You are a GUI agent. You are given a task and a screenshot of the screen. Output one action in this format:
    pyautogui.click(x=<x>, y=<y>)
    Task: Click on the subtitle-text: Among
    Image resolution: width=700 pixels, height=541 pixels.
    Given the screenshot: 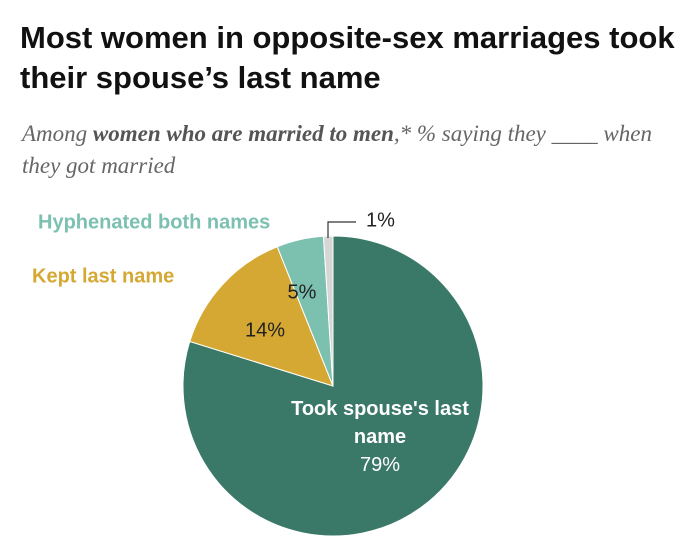 What is the action you would take?
    pyautogui.click(x=57, y=133)
    